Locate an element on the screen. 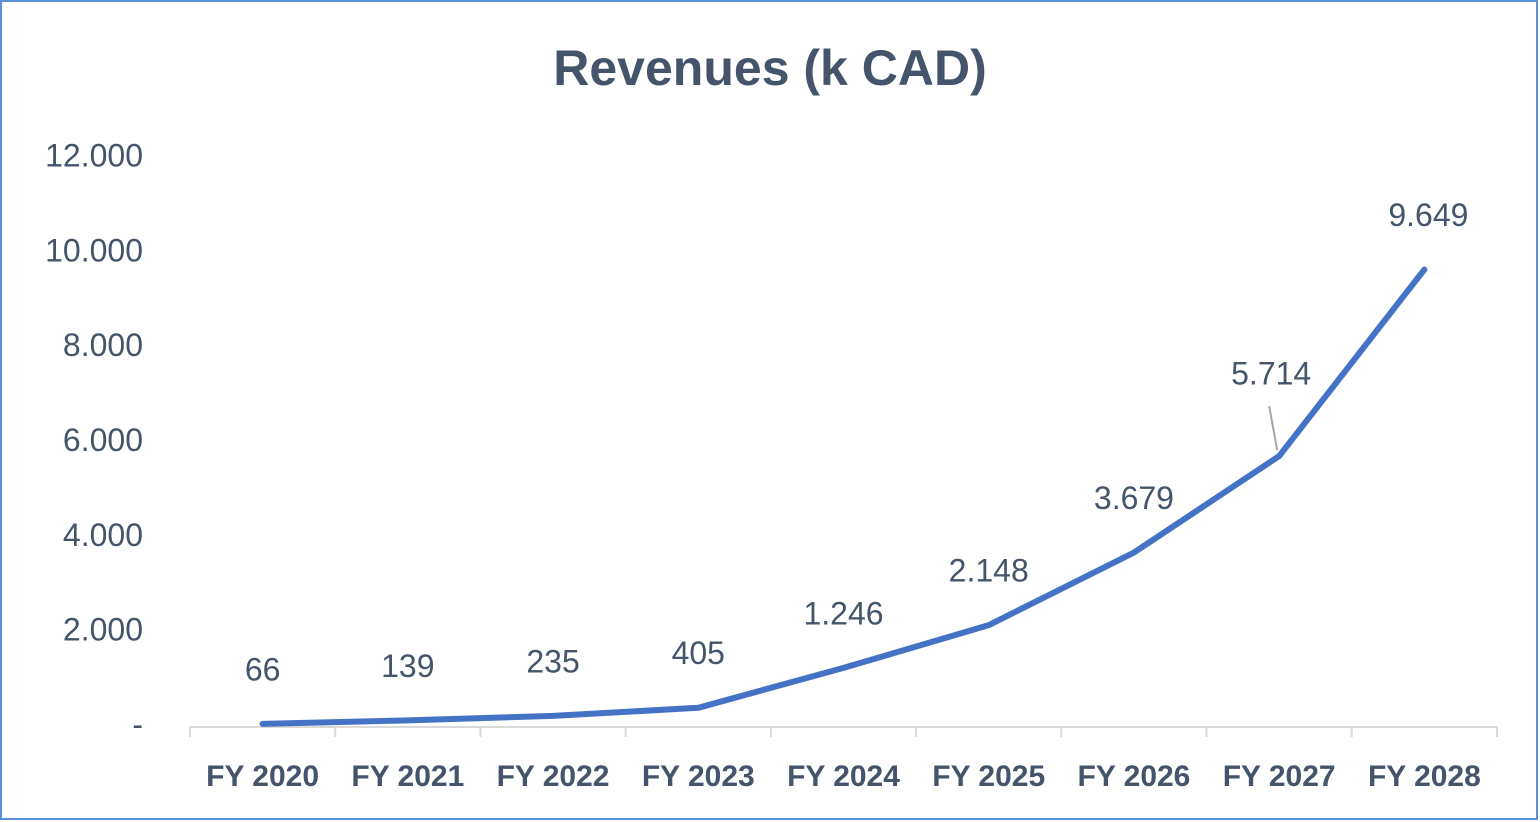  data-label: 139 is located at coordinates (407, 666).